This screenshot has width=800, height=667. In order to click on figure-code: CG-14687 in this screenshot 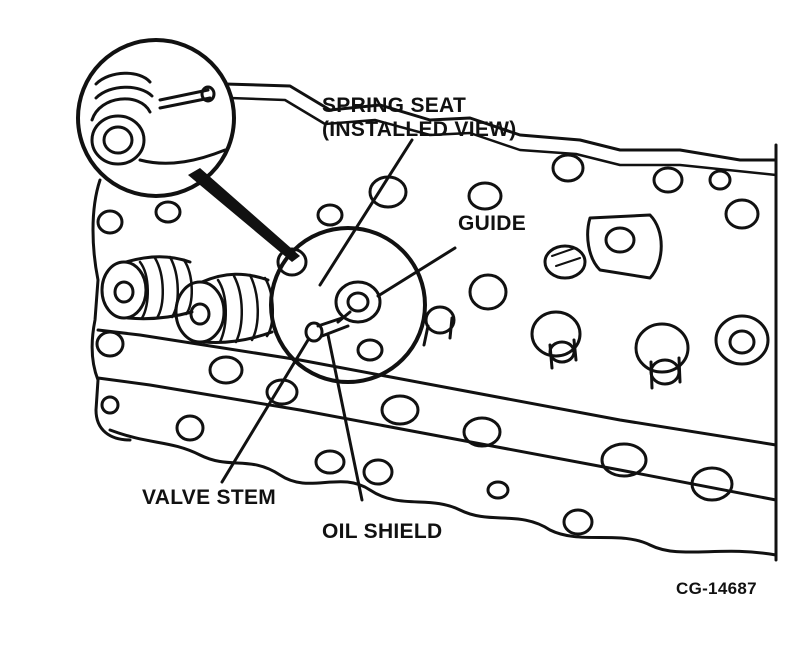, I will do `click(716, 588)`.